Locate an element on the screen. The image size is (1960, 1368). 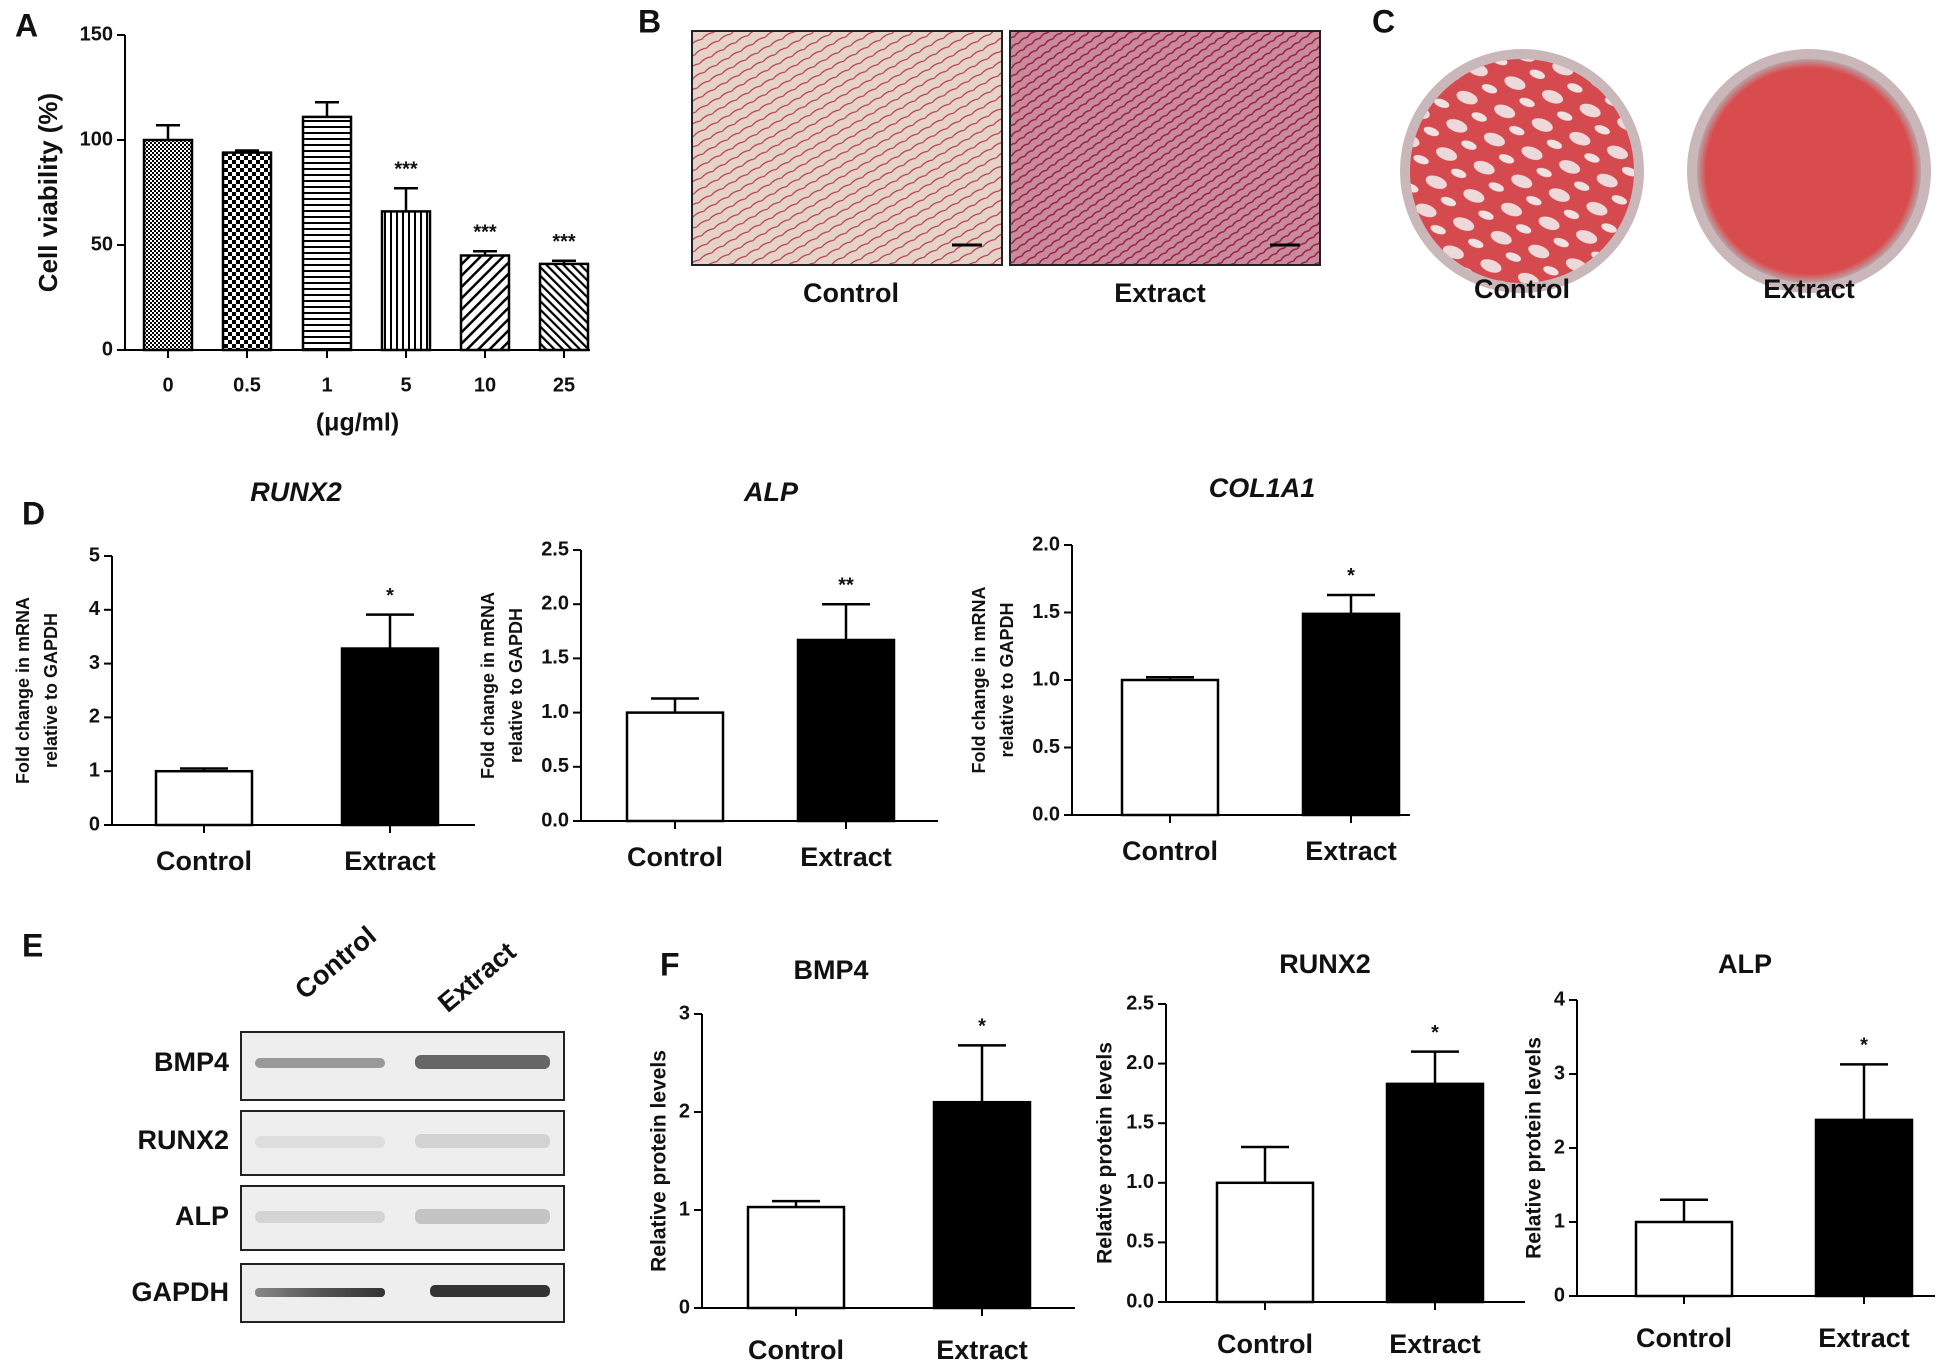
y-tick-label: 0.5 is located at coordinates (555, 766).